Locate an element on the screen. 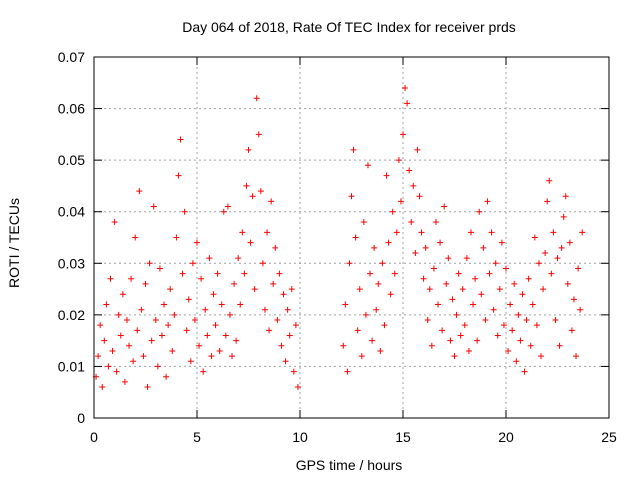 This screenshot has width=640, height=485. x-tick-label: 10 is located at coordinates (300, 437).